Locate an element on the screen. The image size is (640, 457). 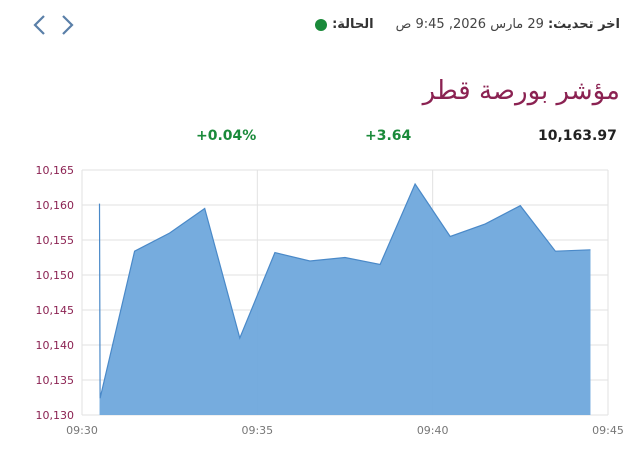
previous-button is located at coordinates (41, 25).